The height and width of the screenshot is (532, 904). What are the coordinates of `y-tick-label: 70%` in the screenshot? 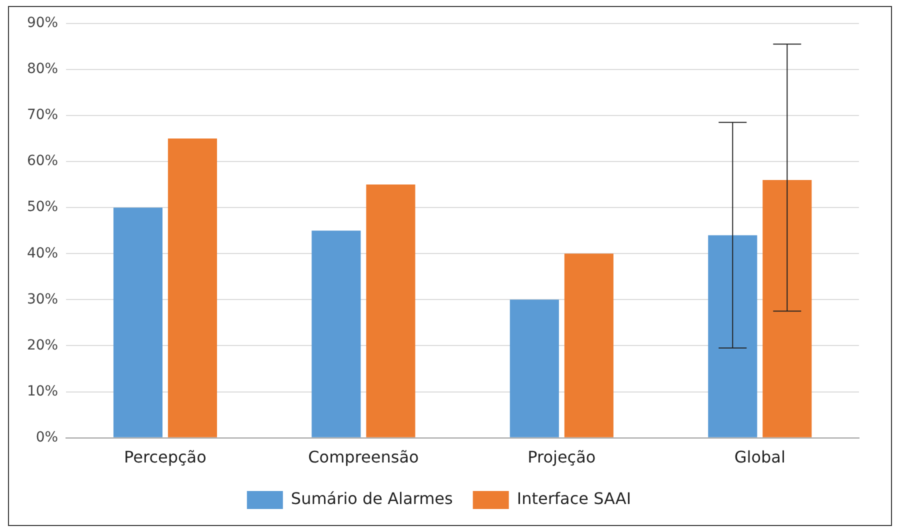 It's located at (42, 115).